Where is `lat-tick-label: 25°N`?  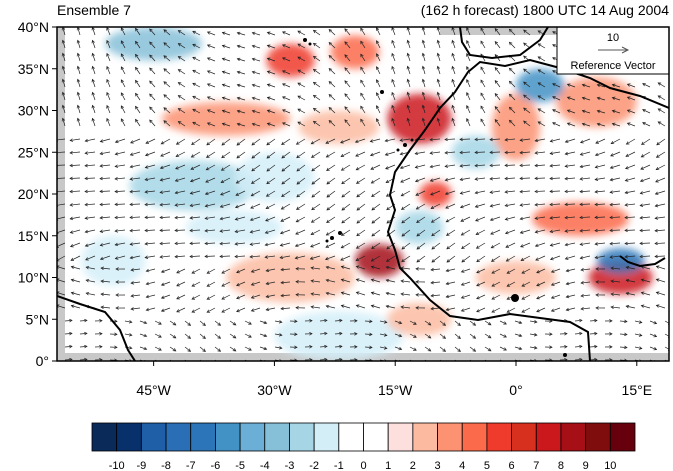 lat-tick-label: 25°N is located at coordinates (33, 152).